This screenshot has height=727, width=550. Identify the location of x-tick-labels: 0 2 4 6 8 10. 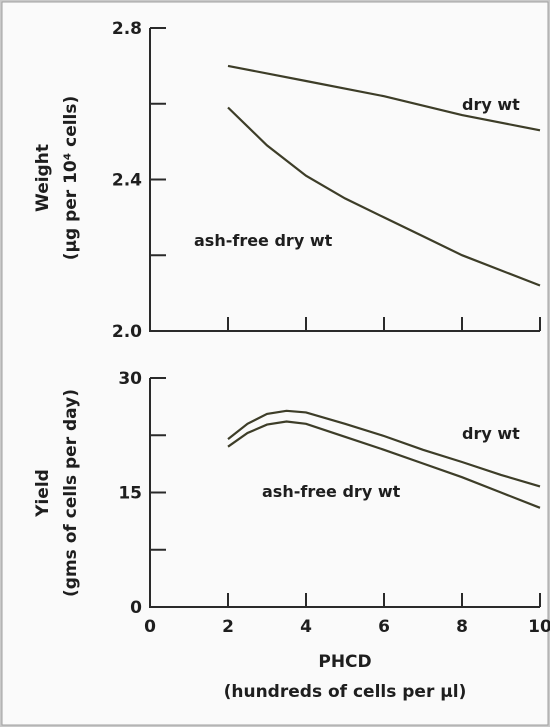
(347, 627).